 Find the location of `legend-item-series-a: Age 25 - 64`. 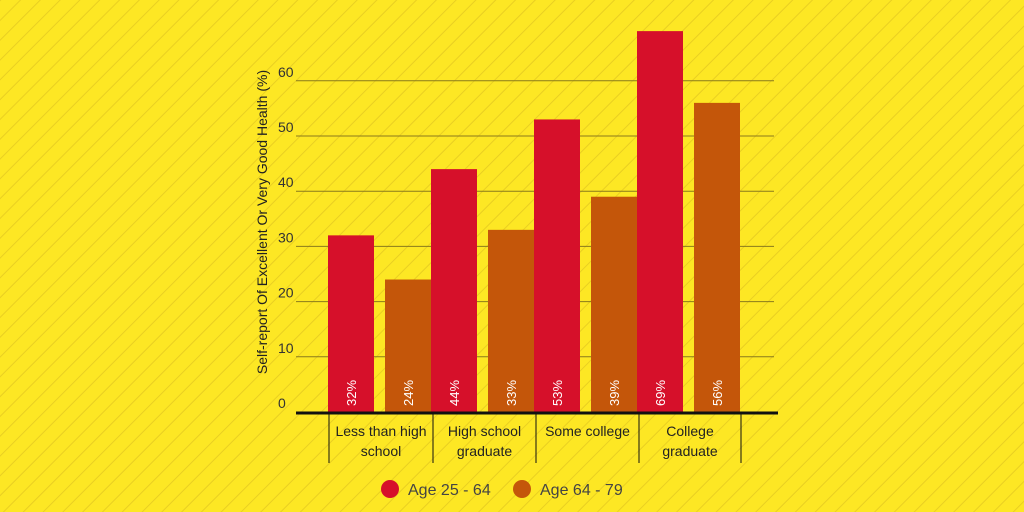

legend-item-series-a: Age 25 - 64 is located at coordinates (436, 489).